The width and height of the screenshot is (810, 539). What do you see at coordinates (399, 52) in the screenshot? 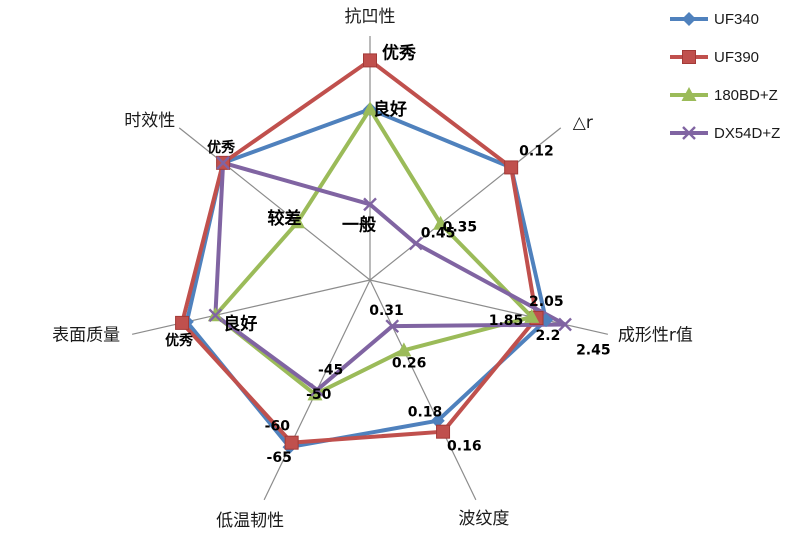
I see `data-label-0: 优秀` at bounding box center [399, 52].